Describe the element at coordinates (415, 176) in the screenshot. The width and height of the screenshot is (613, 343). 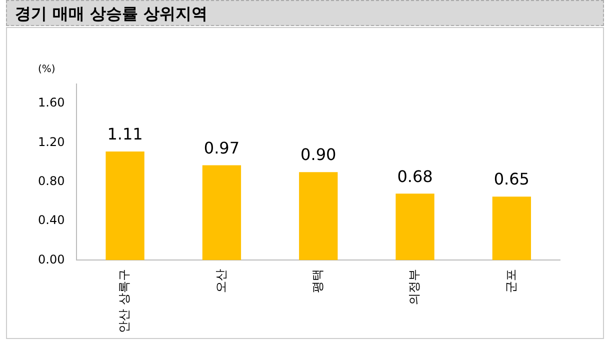
I see `data-label: 0.68` at that location.